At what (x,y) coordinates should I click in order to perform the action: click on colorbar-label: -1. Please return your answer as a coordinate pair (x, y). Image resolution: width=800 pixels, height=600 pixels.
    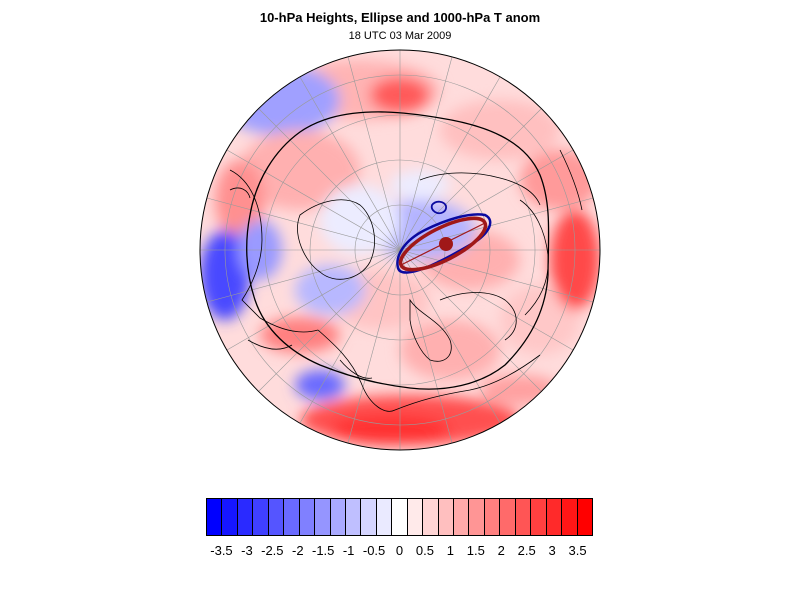
    Looking at the image, I should click on (348, 550).